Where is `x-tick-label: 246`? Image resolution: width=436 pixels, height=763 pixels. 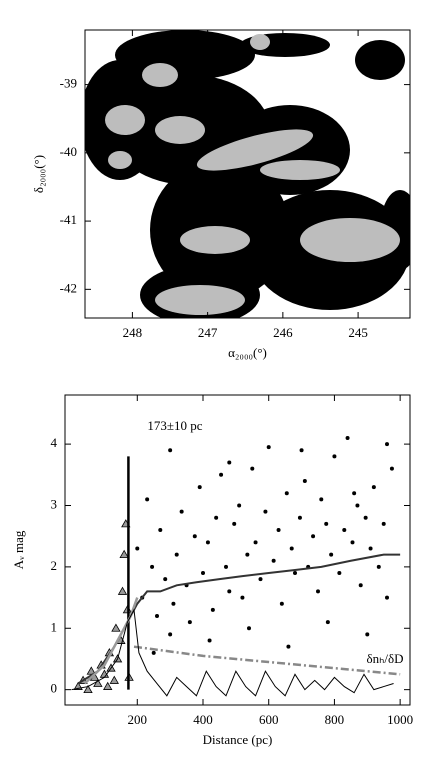 x-tick-label: 246 is located at coordinates (283, 332).